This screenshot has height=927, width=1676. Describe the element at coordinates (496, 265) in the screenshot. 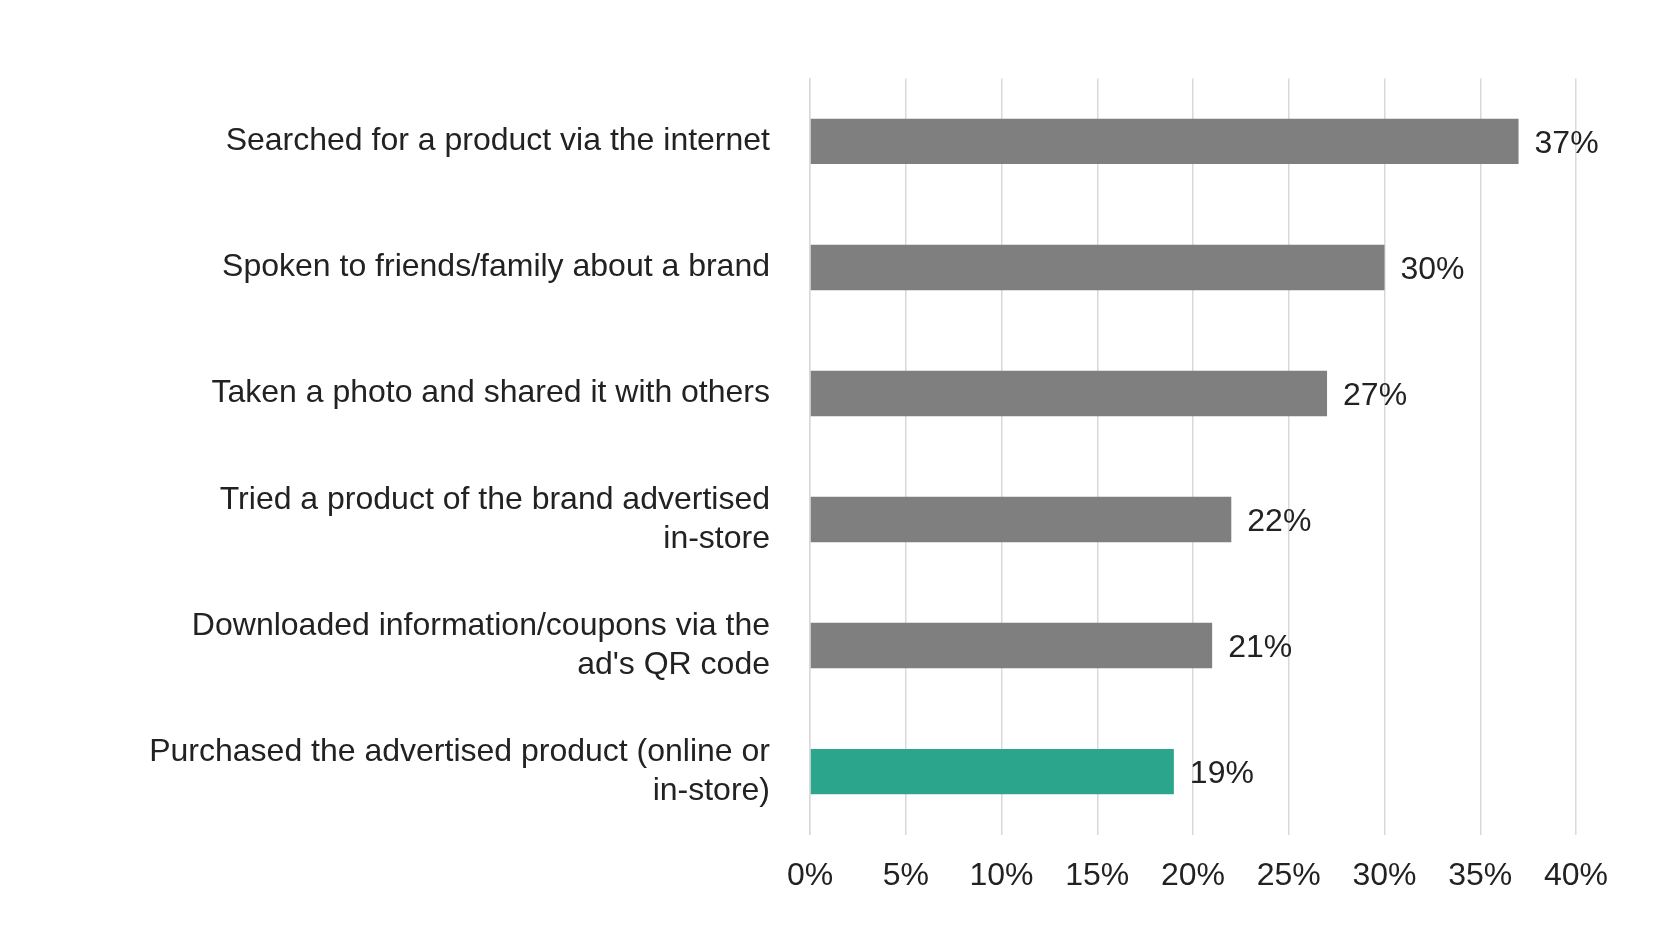

I see `y-tick-label: Spoken to friends/family about a brand` at that location.